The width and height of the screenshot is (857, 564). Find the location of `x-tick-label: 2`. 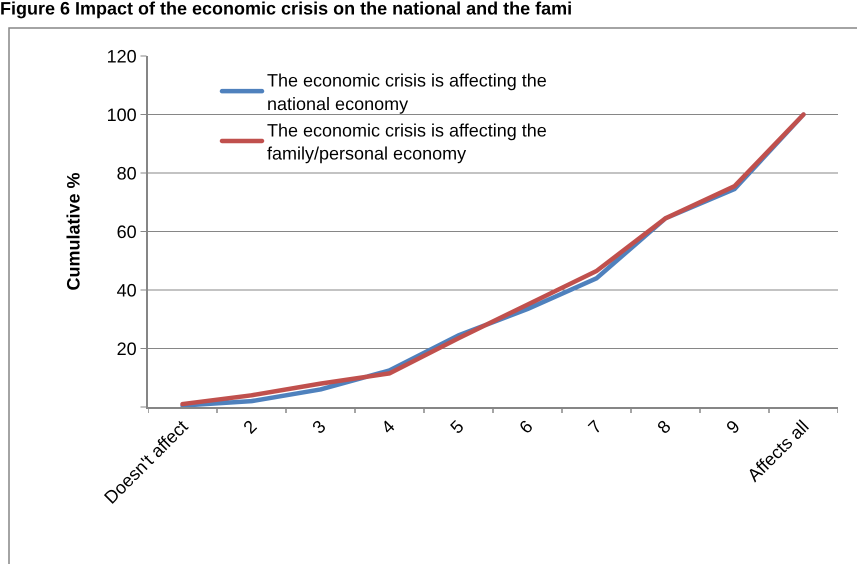

x-tick-label: 2 is located at coordinates (250, 427).